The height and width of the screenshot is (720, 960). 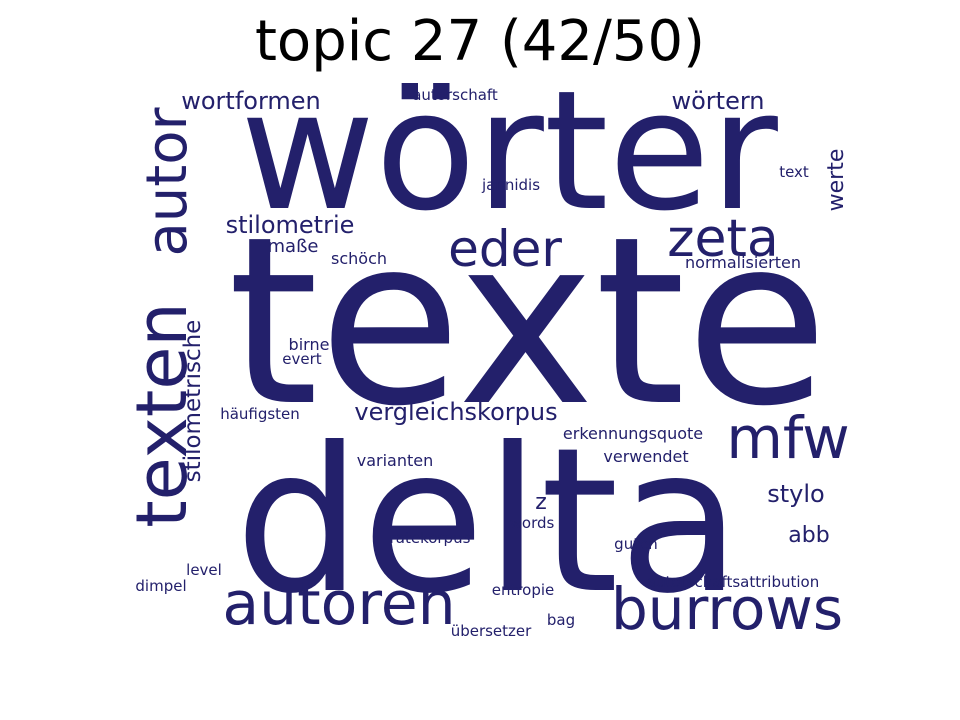 What do you see at coordinates (723, 239) in the screenshot?
I see `word-zeta: zeta` at bounding box center [723, 239].